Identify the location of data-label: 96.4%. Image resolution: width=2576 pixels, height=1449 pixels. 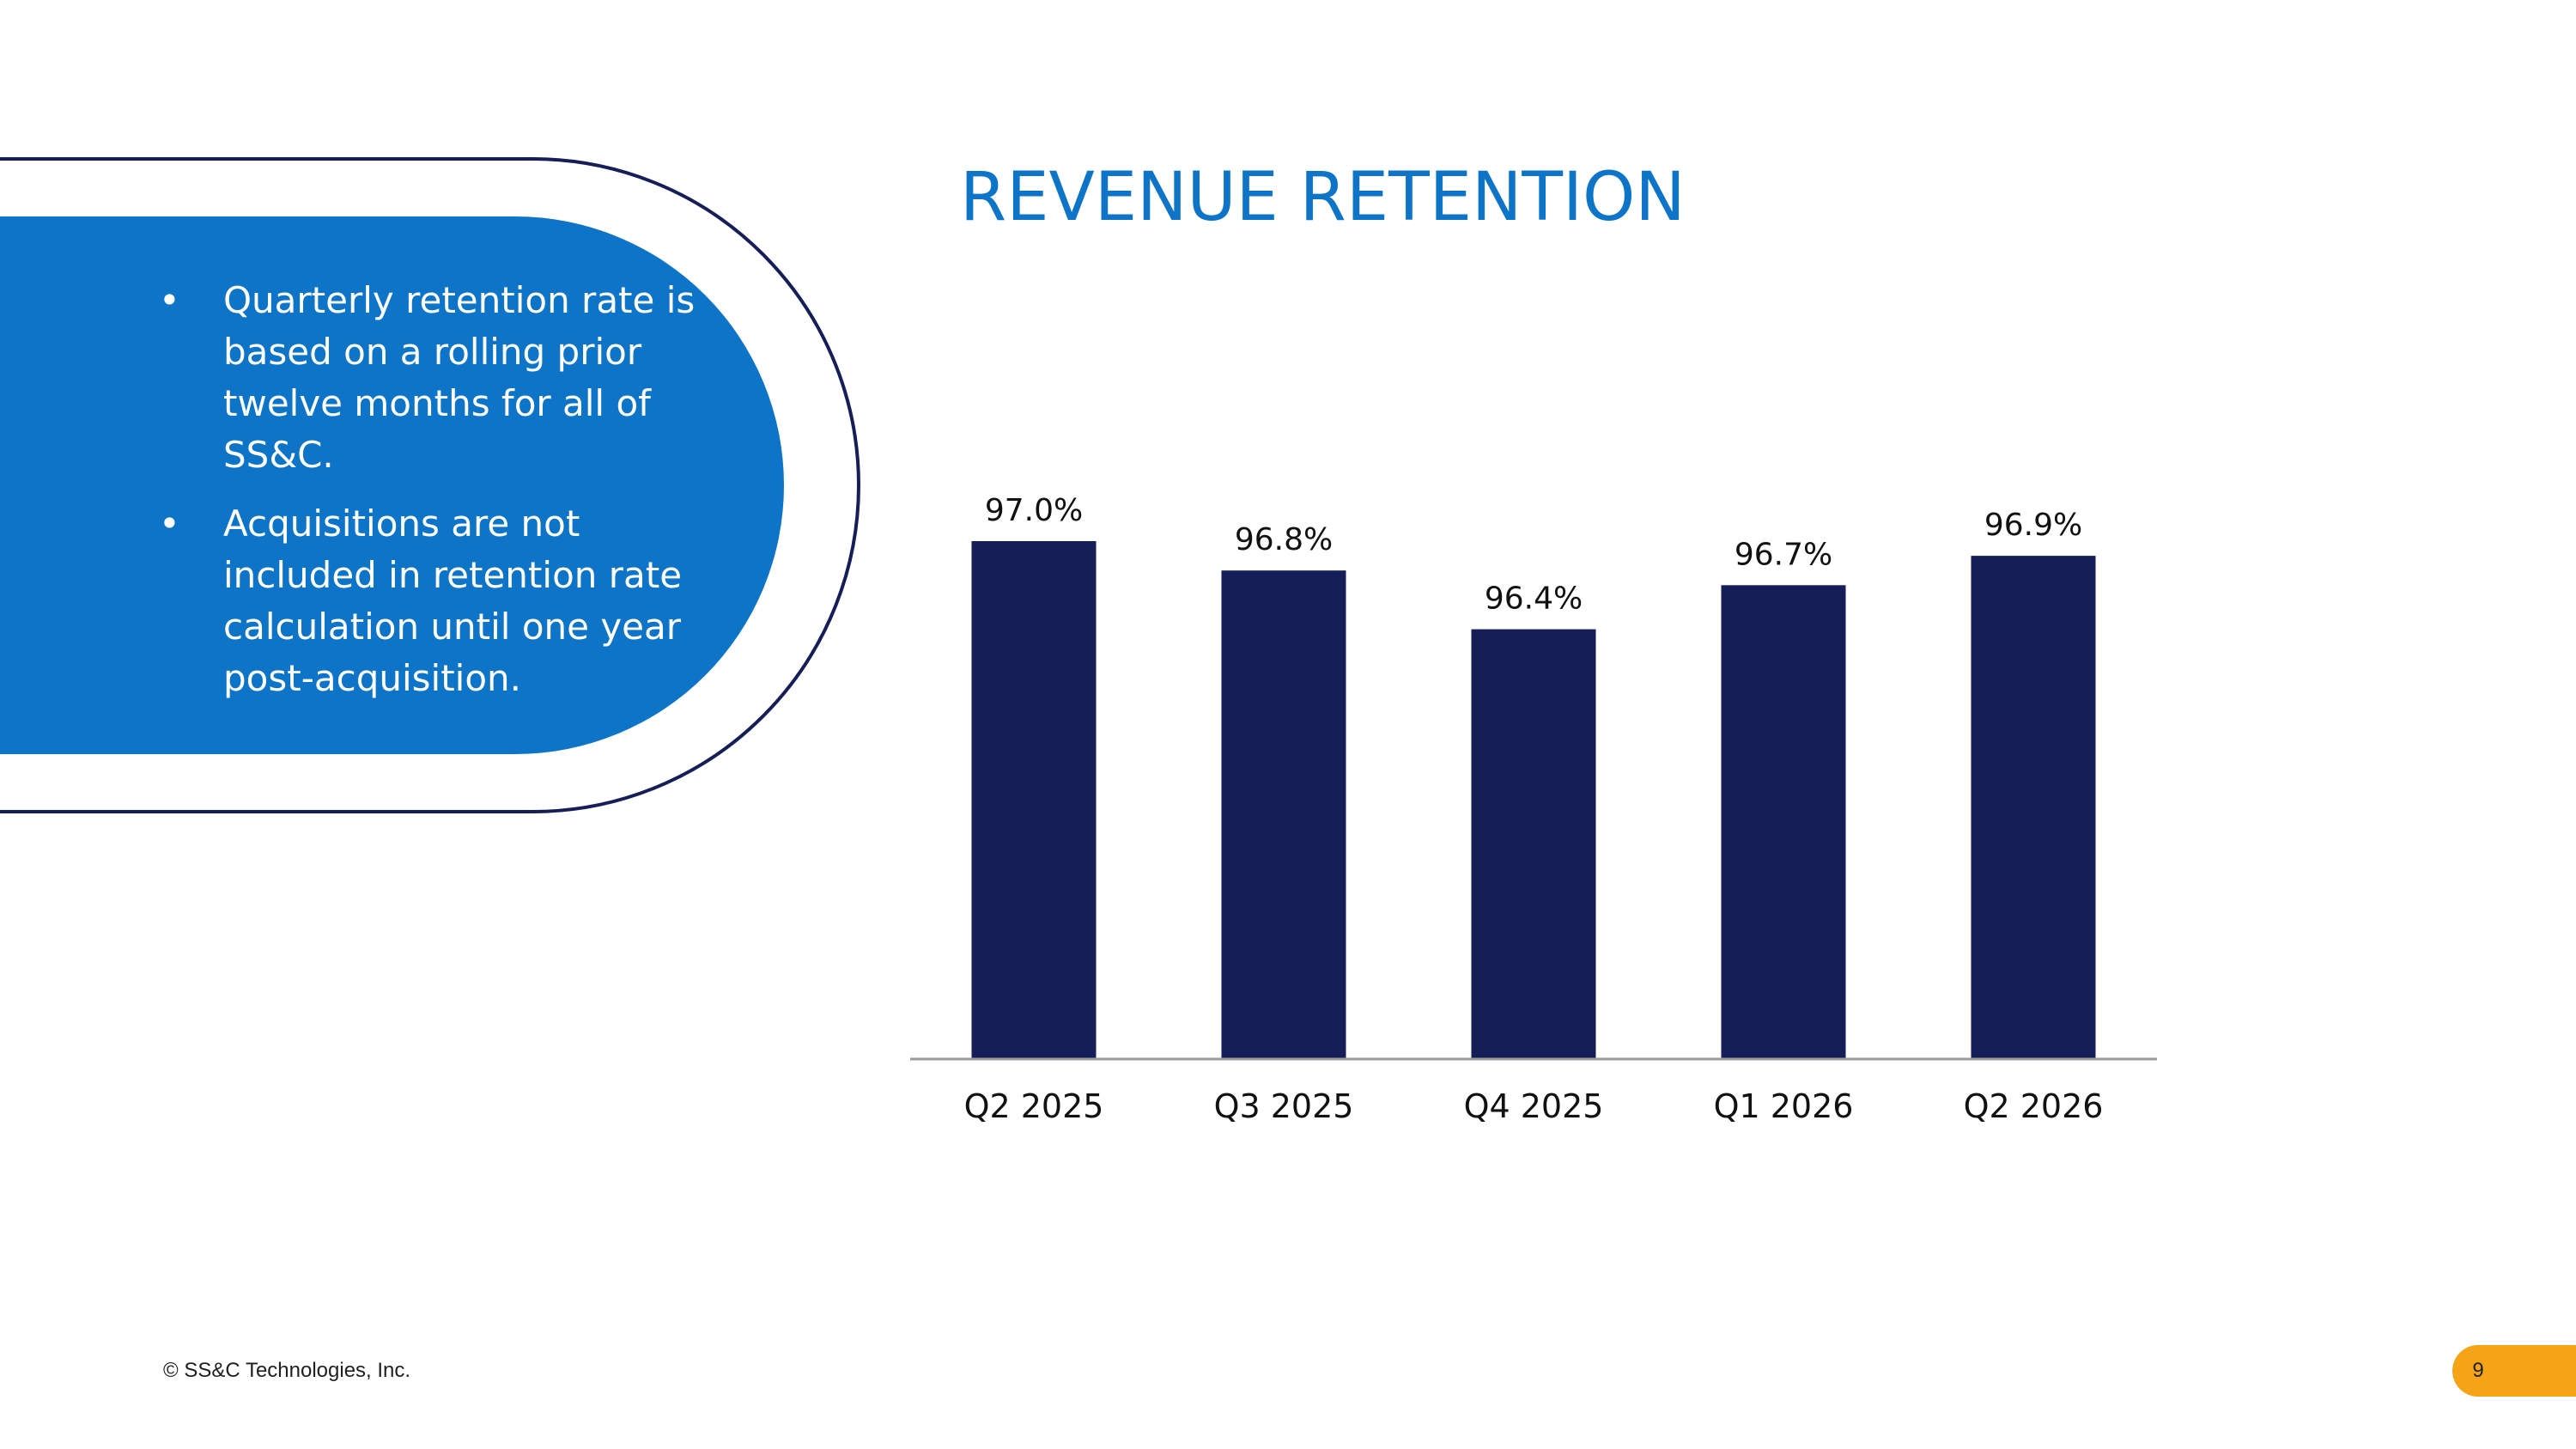
(1534, 599).